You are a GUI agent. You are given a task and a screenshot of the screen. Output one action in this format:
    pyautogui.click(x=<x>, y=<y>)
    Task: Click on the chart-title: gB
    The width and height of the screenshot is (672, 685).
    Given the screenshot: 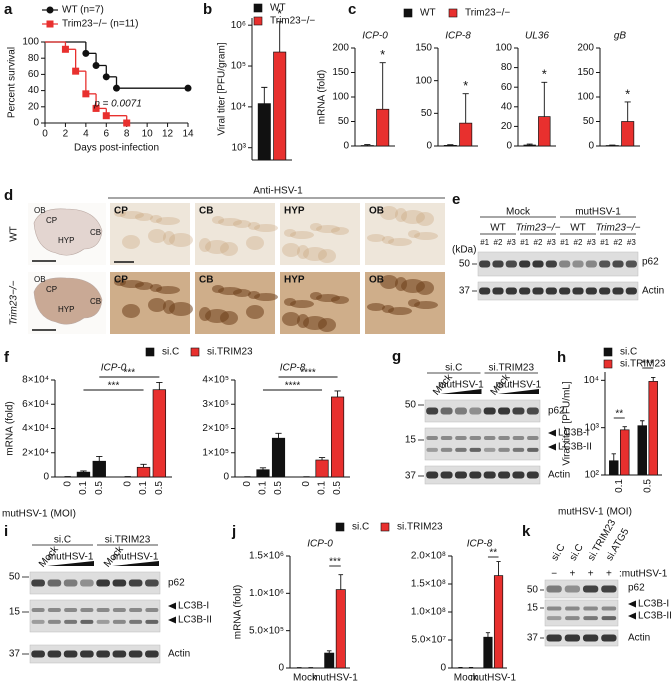 What is the action you would take?
    pyautogui.click(x=620, y=36)
    